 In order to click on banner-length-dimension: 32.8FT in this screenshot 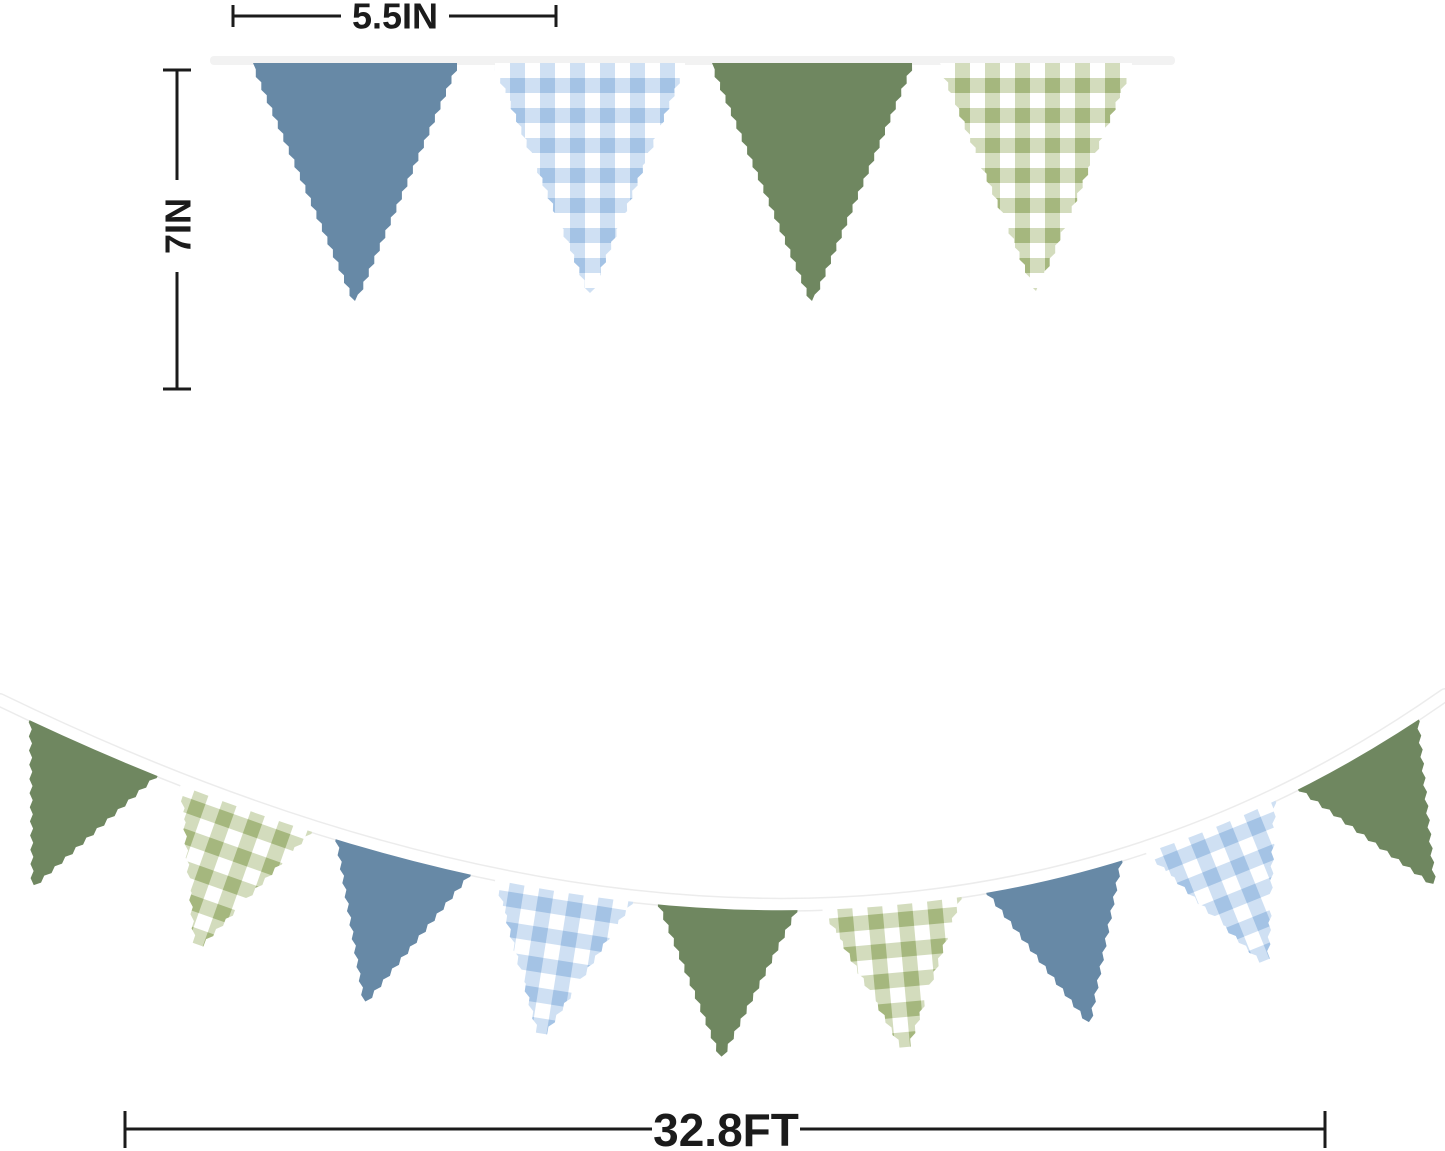, I will do `click(725, 1127)`.